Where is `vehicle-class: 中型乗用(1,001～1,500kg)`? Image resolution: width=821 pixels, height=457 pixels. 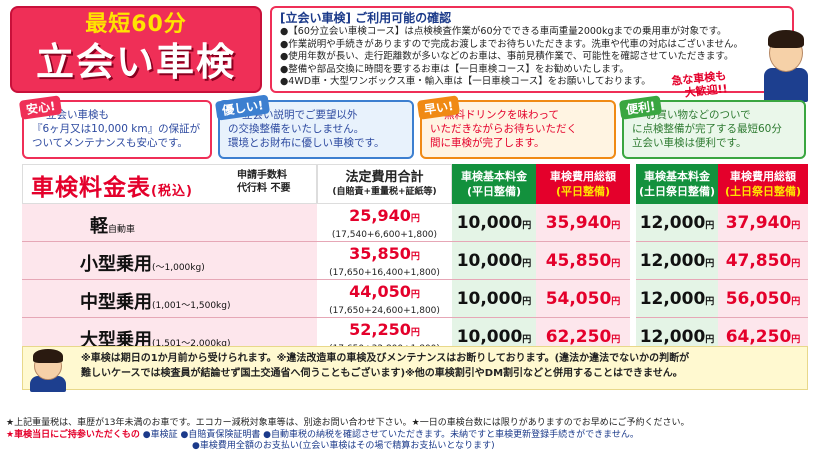 vehicle-class: 中型乗用(1,001～1,500kg) is located at coordinates (155, 301).